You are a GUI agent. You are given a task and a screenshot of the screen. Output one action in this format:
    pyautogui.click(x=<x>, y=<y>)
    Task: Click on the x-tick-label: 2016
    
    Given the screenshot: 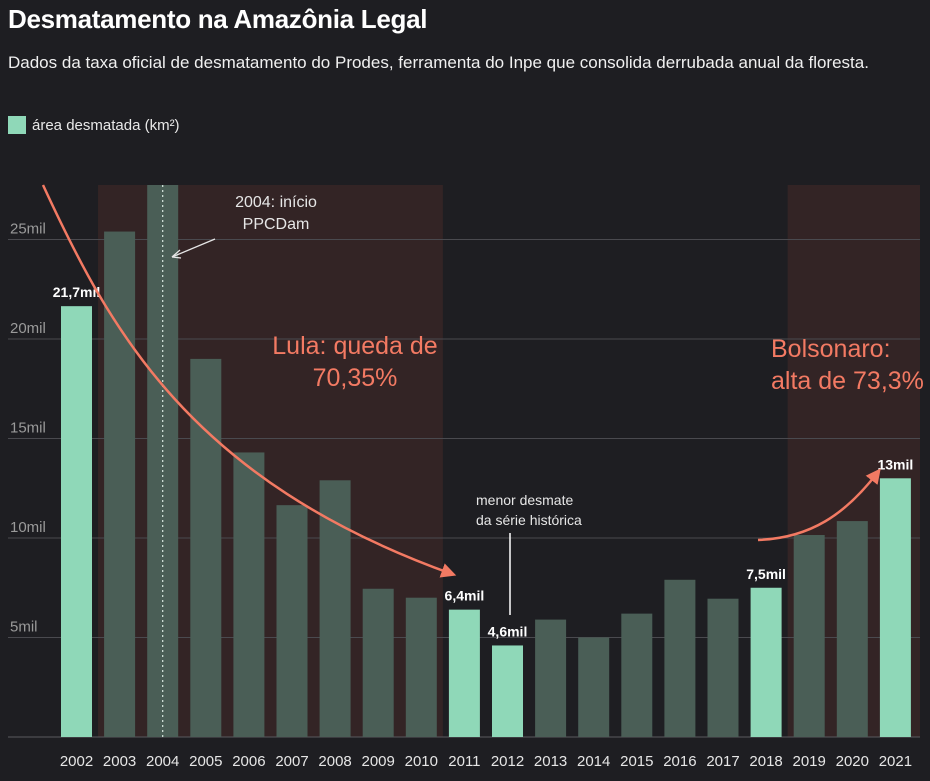 What is the action you would take?
    pyautogui.click(x=679, y=761)
    